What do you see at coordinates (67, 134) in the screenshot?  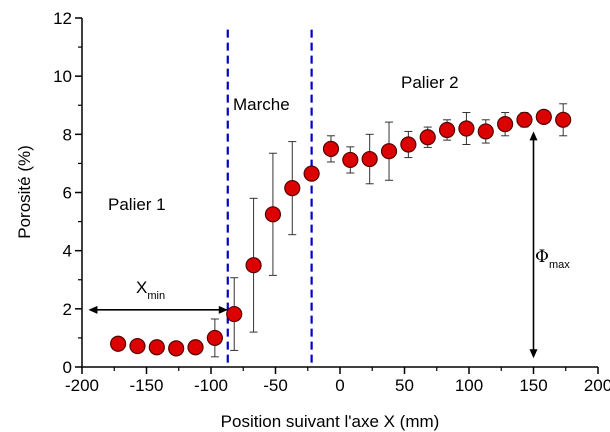 I see `y-tick-label: 8` at bounding box center [67, 134].